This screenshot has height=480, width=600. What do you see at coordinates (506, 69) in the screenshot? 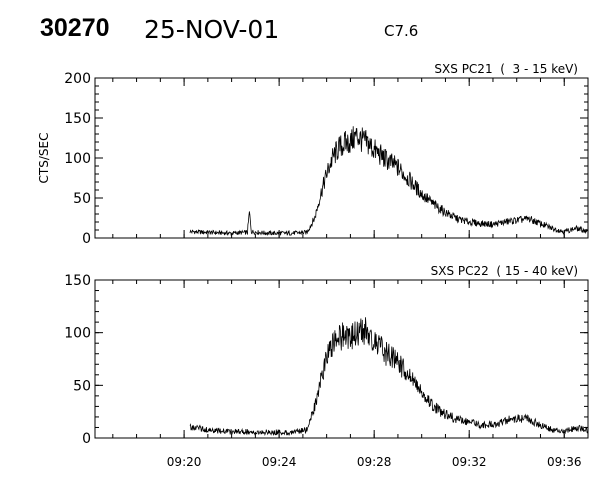
I see `channel-label: SXS PC21 ( 3 - 15 keV)` at bounding box center [506, 69].